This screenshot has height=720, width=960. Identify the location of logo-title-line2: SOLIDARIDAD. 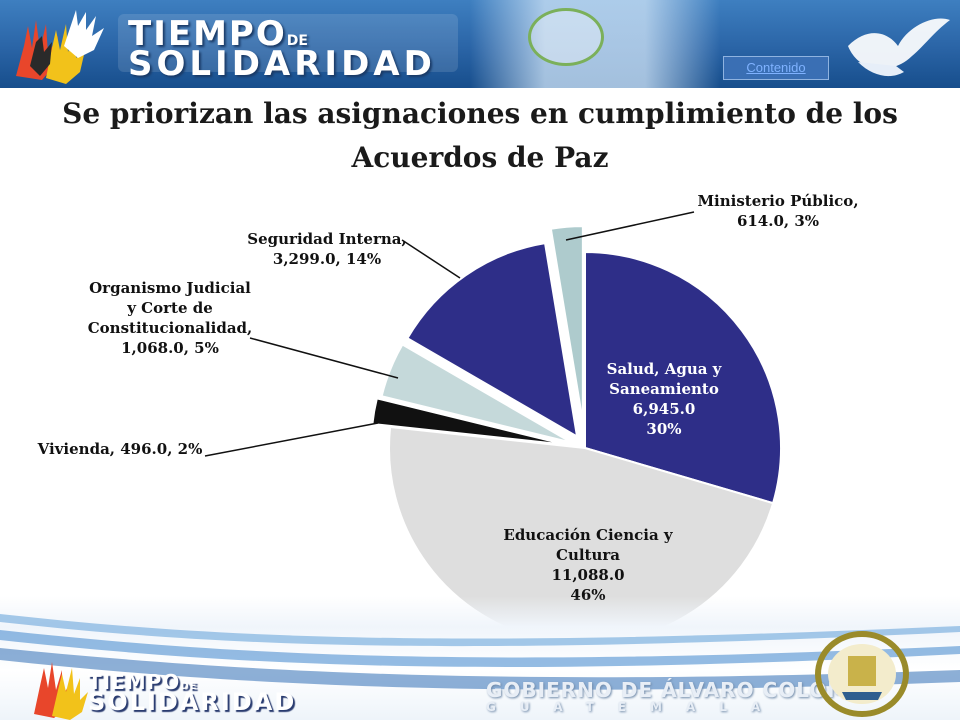
(282, 64).